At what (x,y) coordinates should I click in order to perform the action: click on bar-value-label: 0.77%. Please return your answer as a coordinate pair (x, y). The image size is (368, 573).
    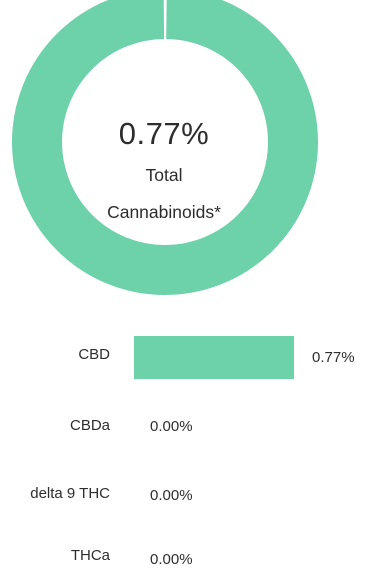
    Looking at the image, I should click on (333, 357).